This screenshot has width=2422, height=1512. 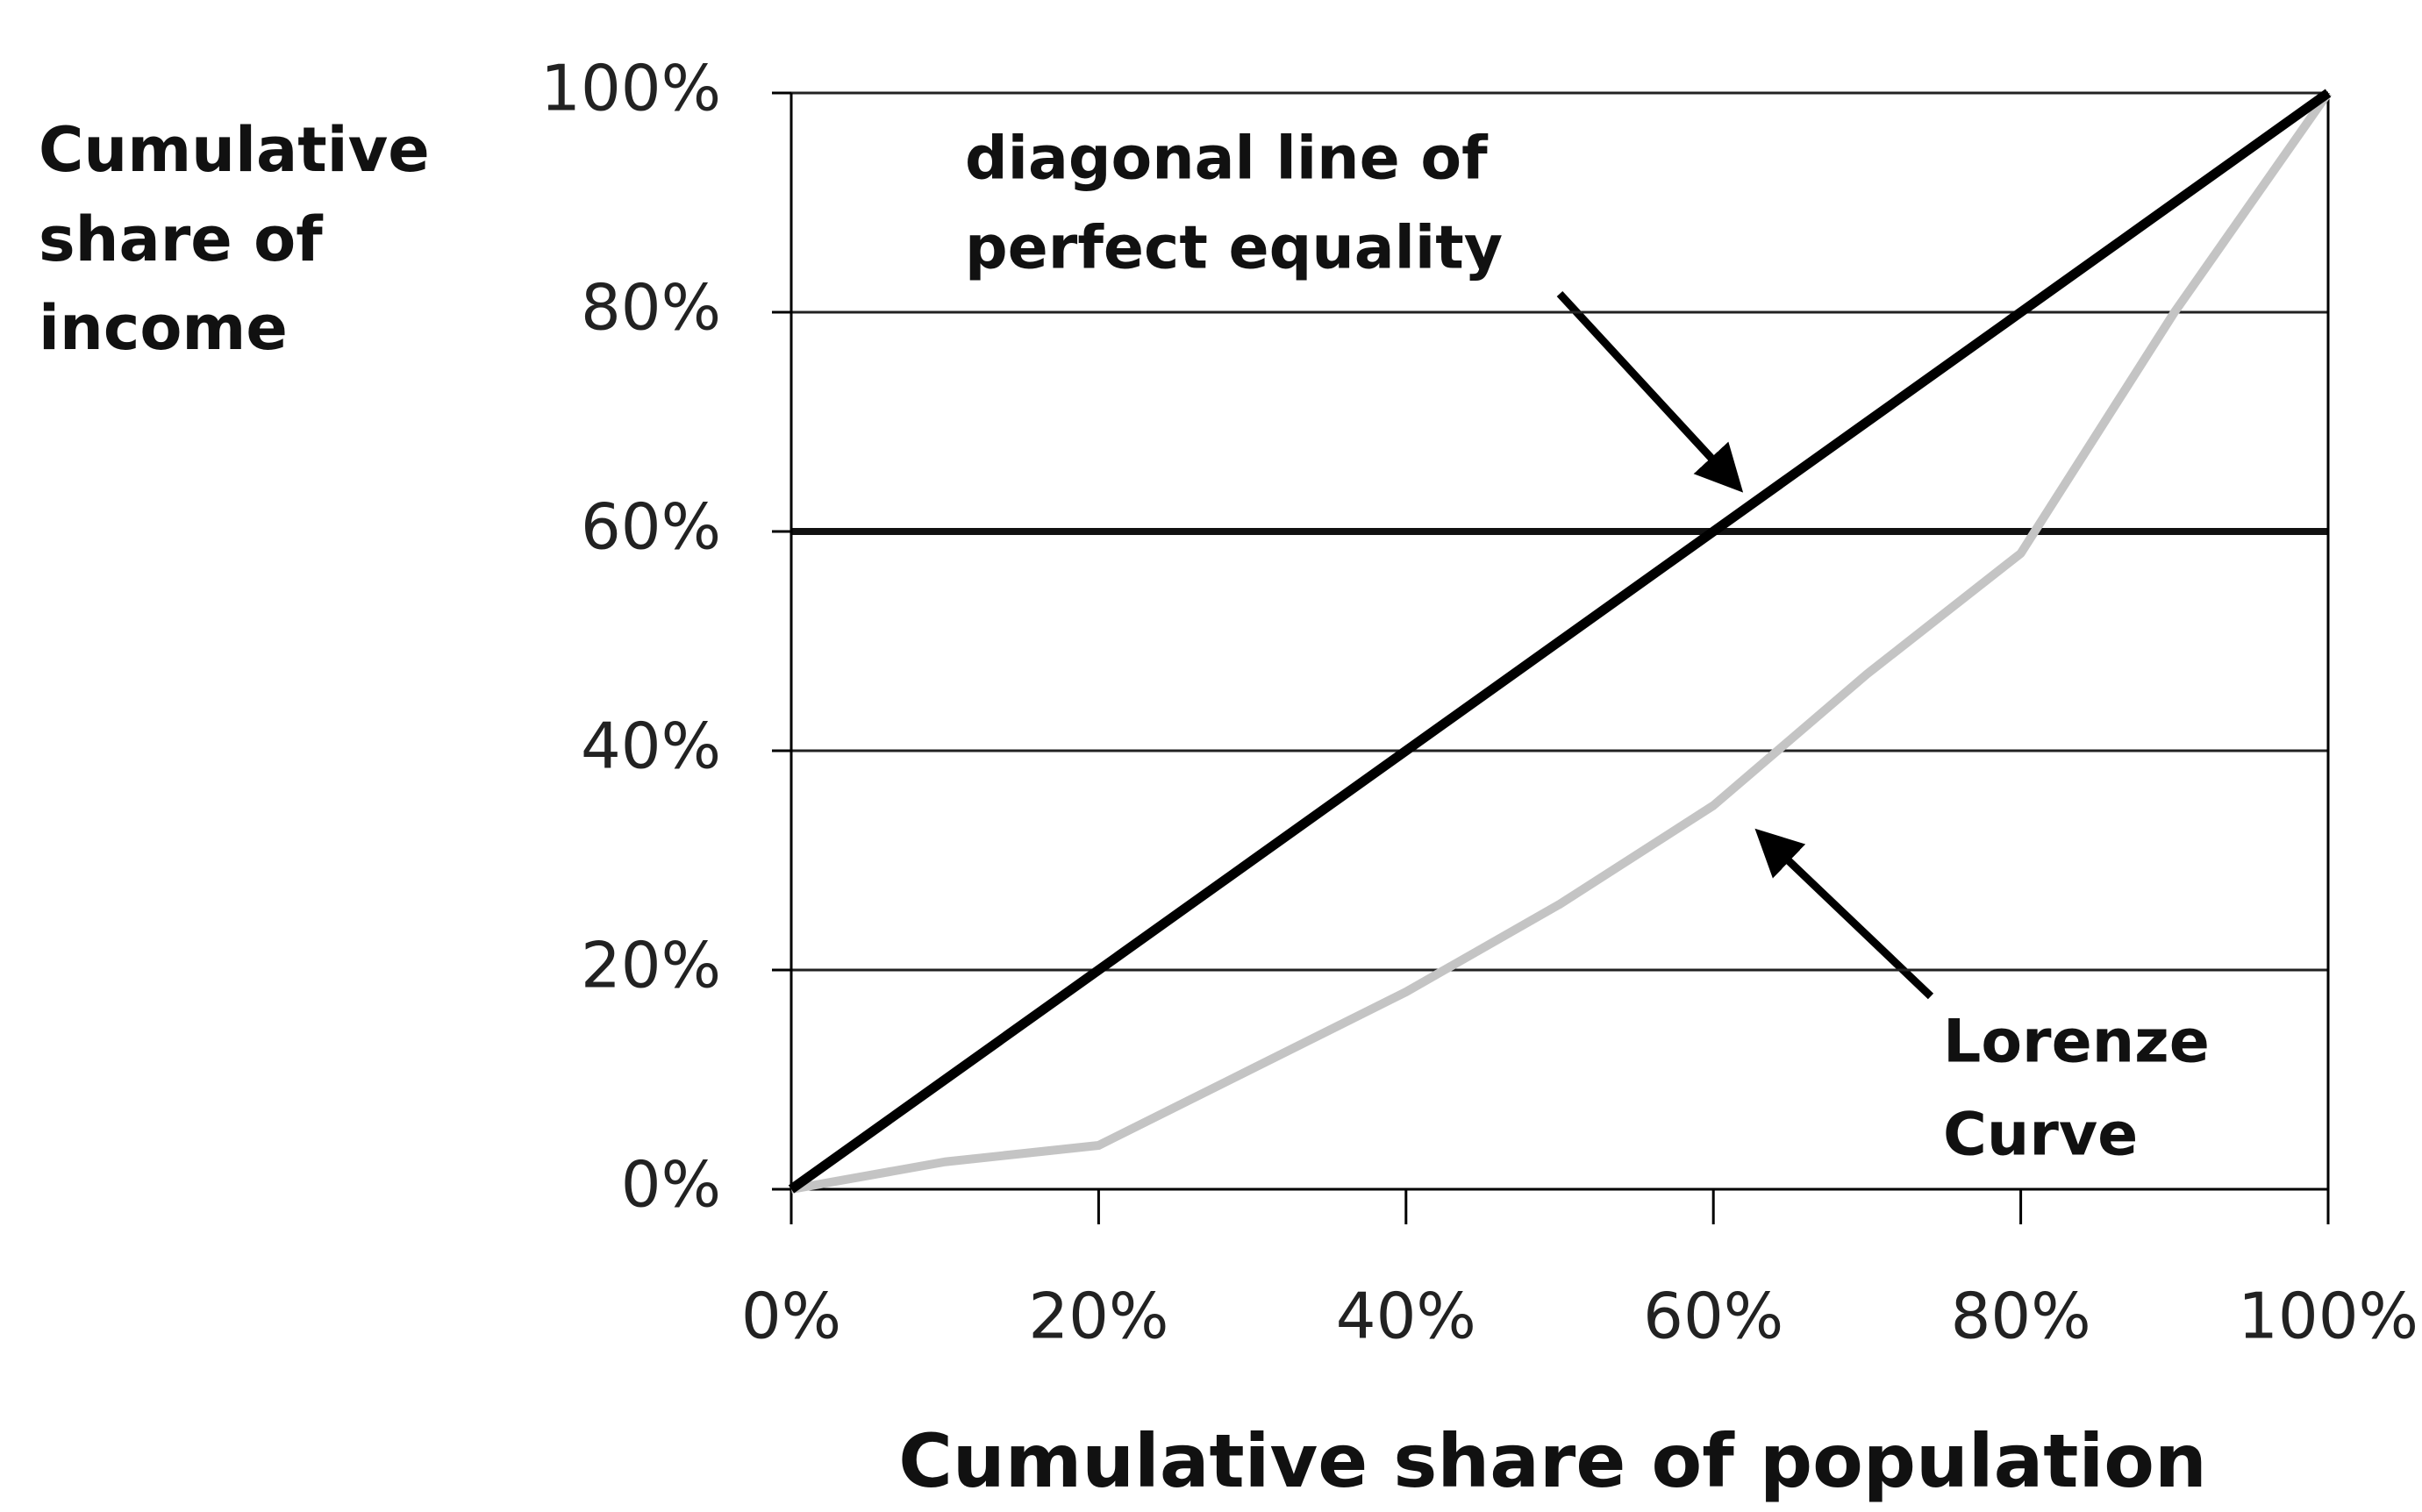 What do you see at coordinates (181, 239) in the screenshot?
I see `y-axis-label: share of` at bounding box center [181, 239].